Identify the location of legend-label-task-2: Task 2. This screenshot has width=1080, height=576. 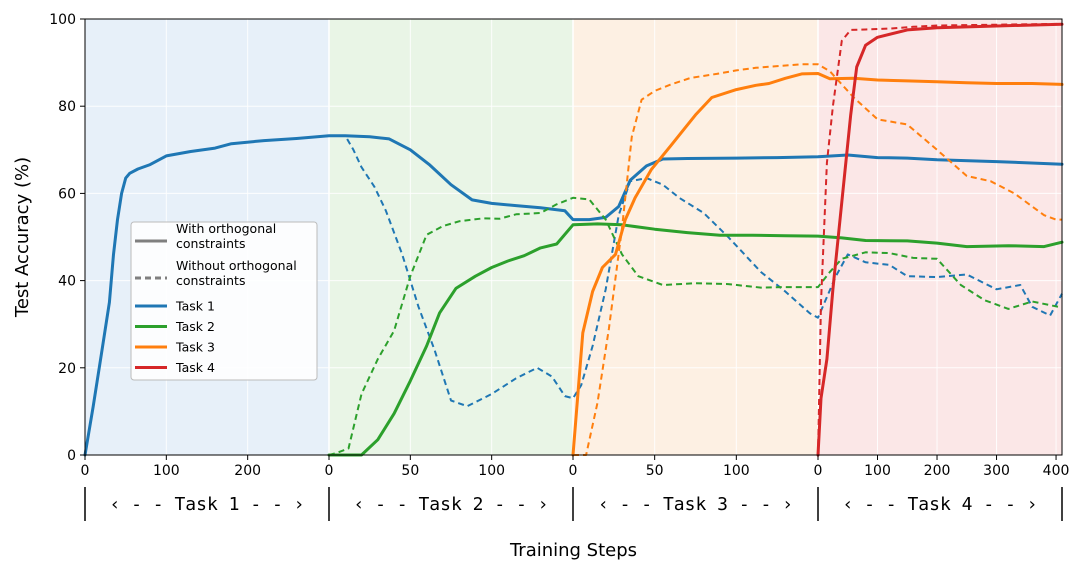
(195, 326).